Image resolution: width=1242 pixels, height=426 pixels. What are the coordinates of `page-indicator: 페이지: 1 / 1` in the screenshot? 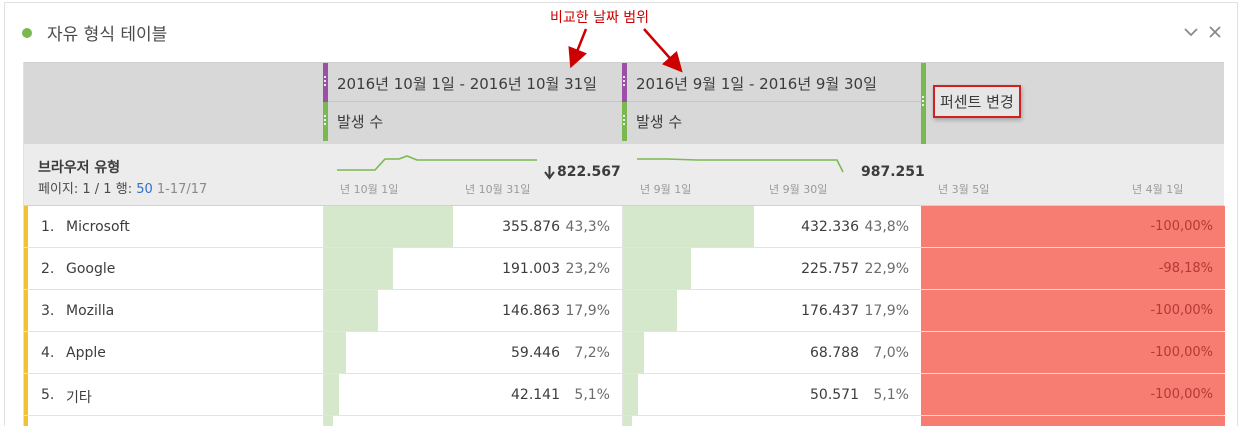 It's located at (75, 189).